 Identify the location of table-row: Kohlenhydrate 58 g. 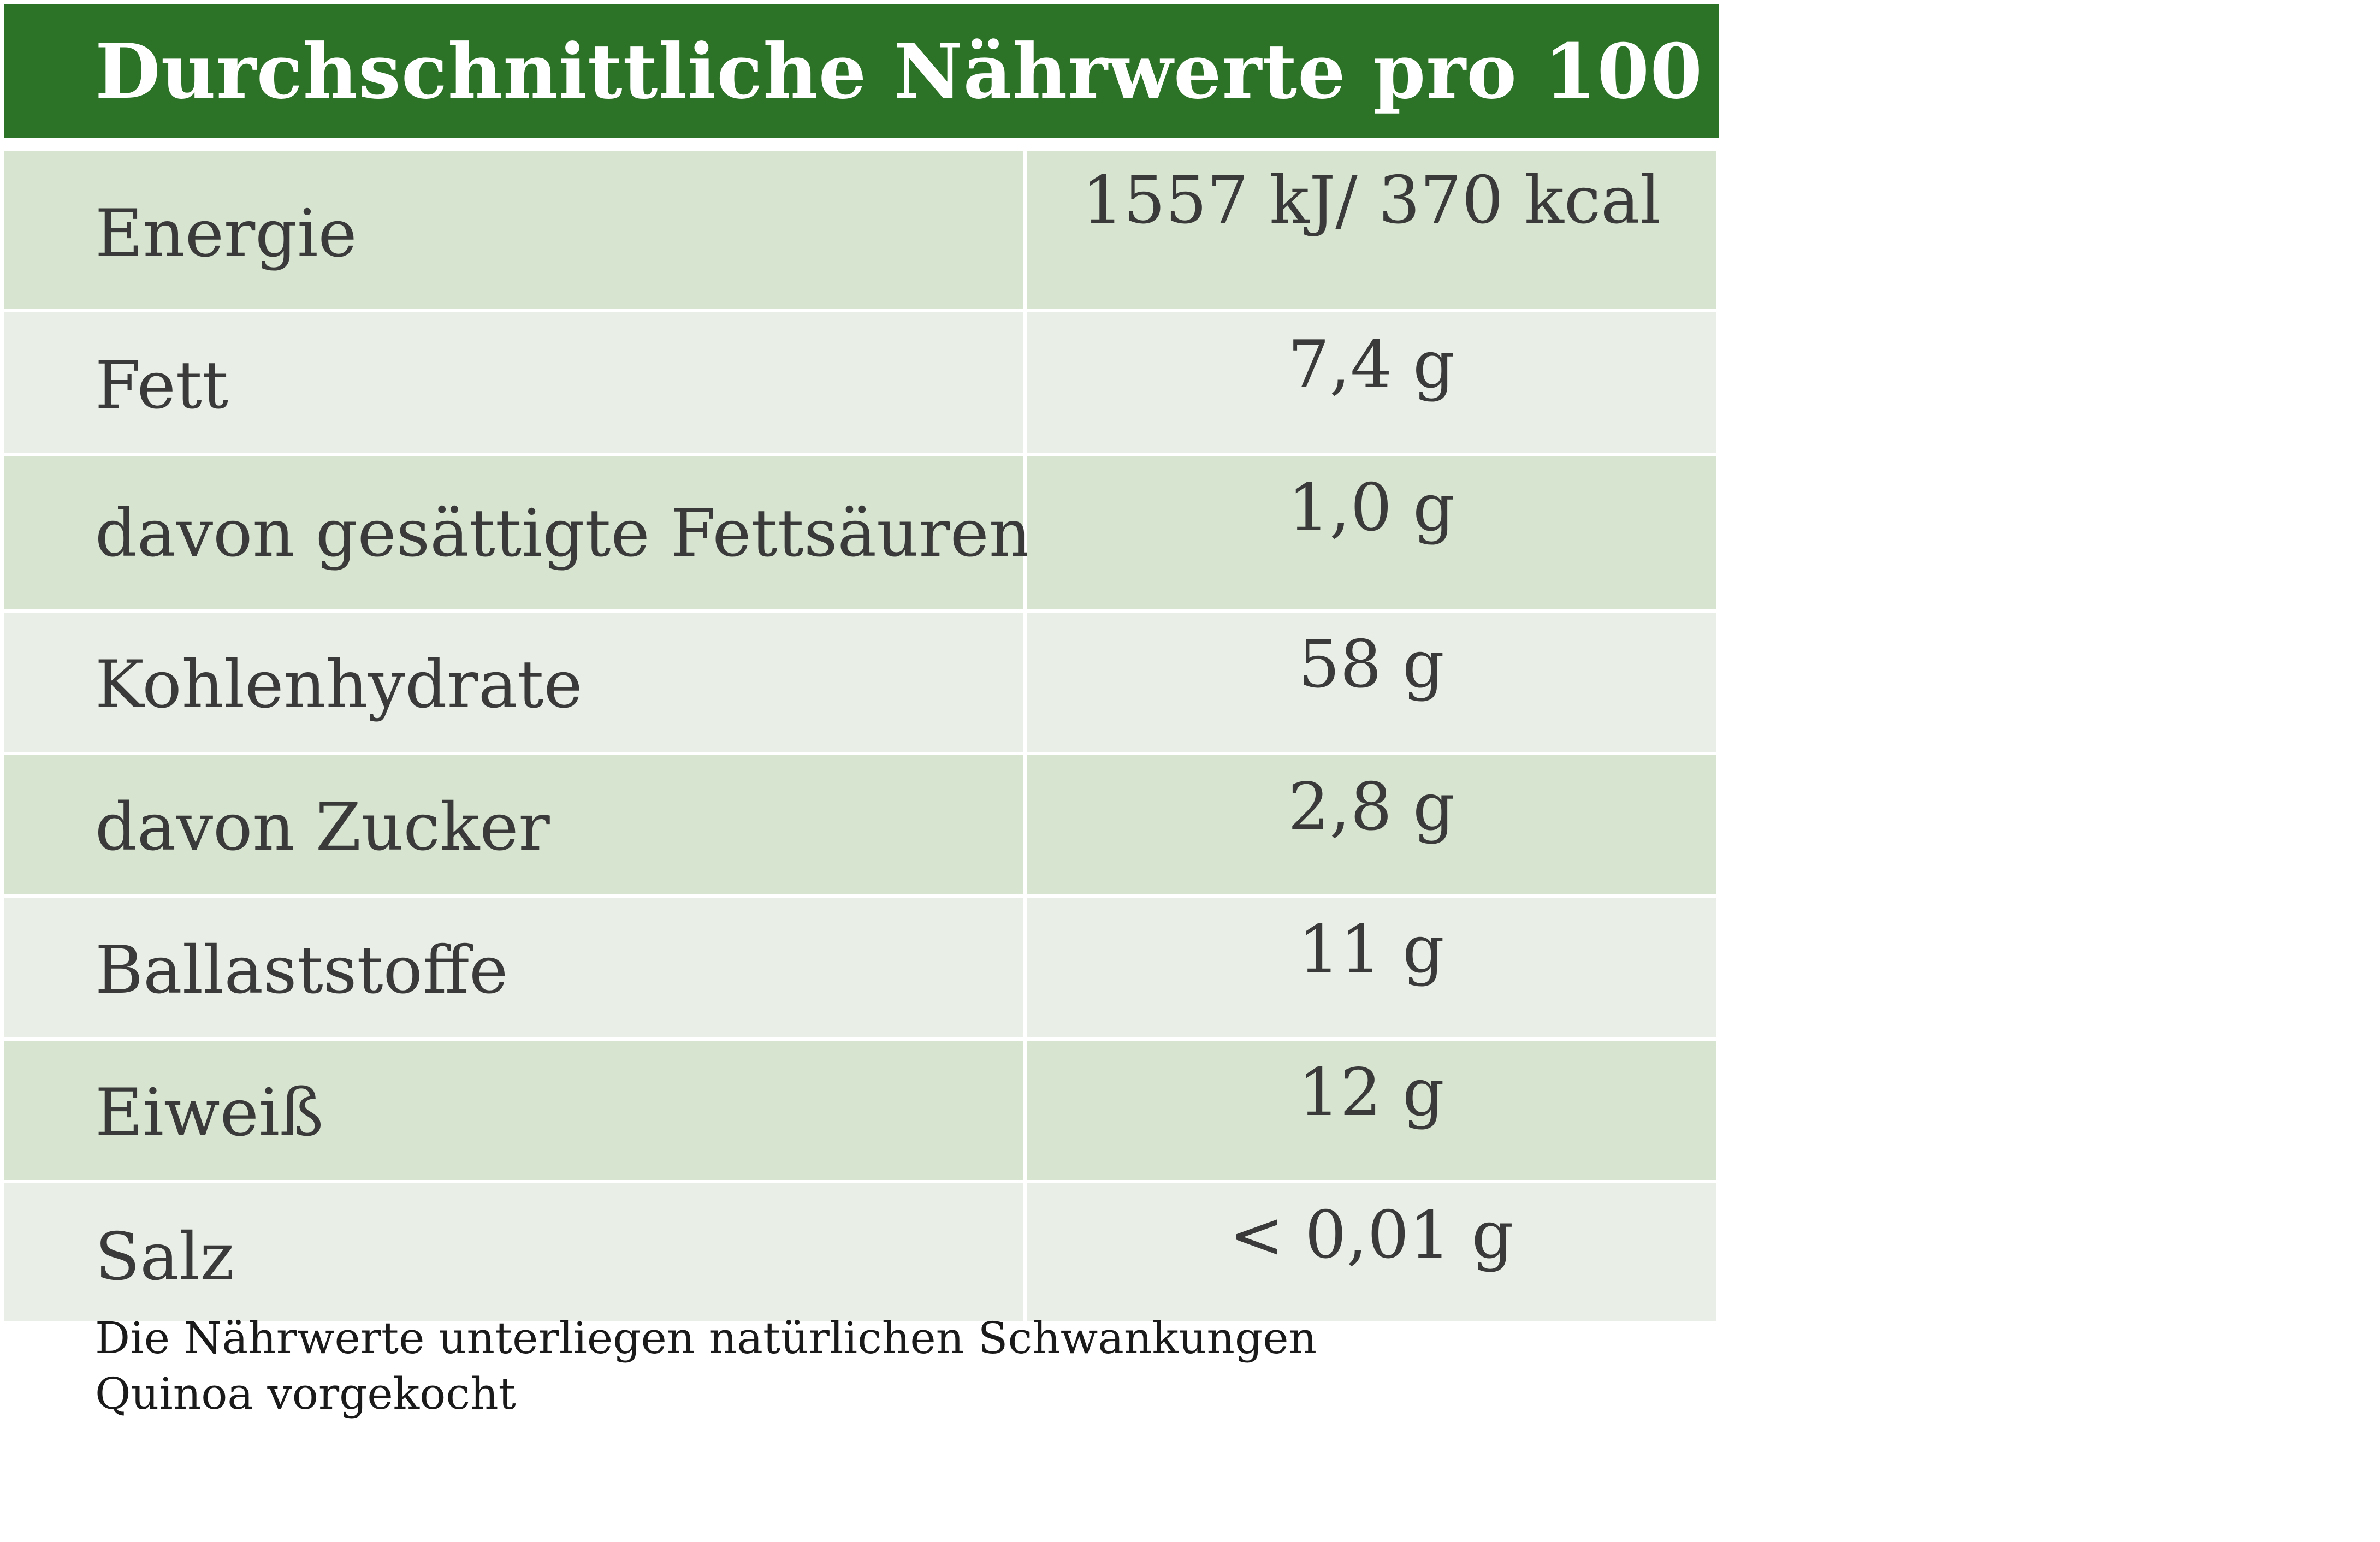
(861, 684).